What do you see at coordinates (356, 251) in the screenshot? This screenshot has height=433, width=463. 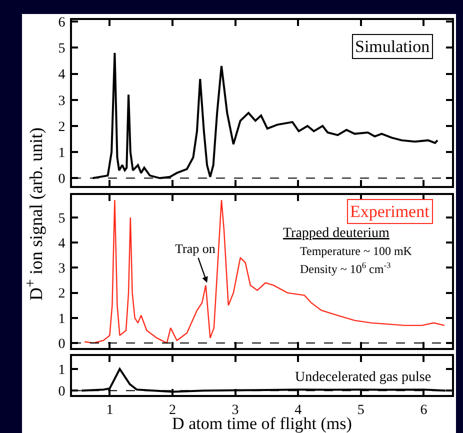 I see `annotation: Temperature ~ 100 mK` at bounding box center [356, 251].